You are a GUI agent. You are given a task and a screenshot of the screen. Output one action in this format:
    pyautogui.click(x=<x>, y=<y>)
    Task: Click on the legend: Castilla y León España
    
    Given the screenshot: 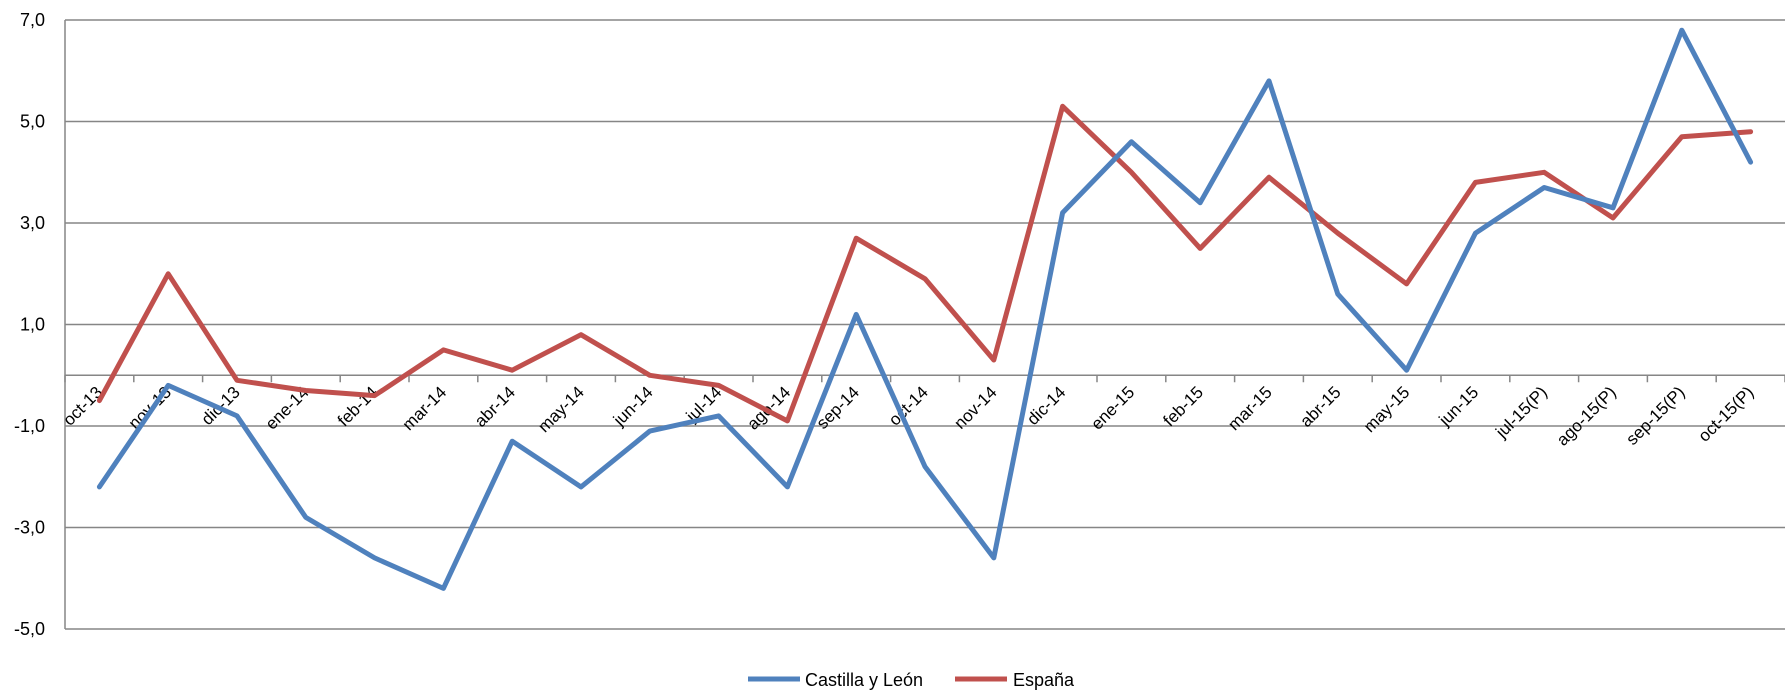 What is the action you would take?
    pyautogui.click(x=911, y=680)
    